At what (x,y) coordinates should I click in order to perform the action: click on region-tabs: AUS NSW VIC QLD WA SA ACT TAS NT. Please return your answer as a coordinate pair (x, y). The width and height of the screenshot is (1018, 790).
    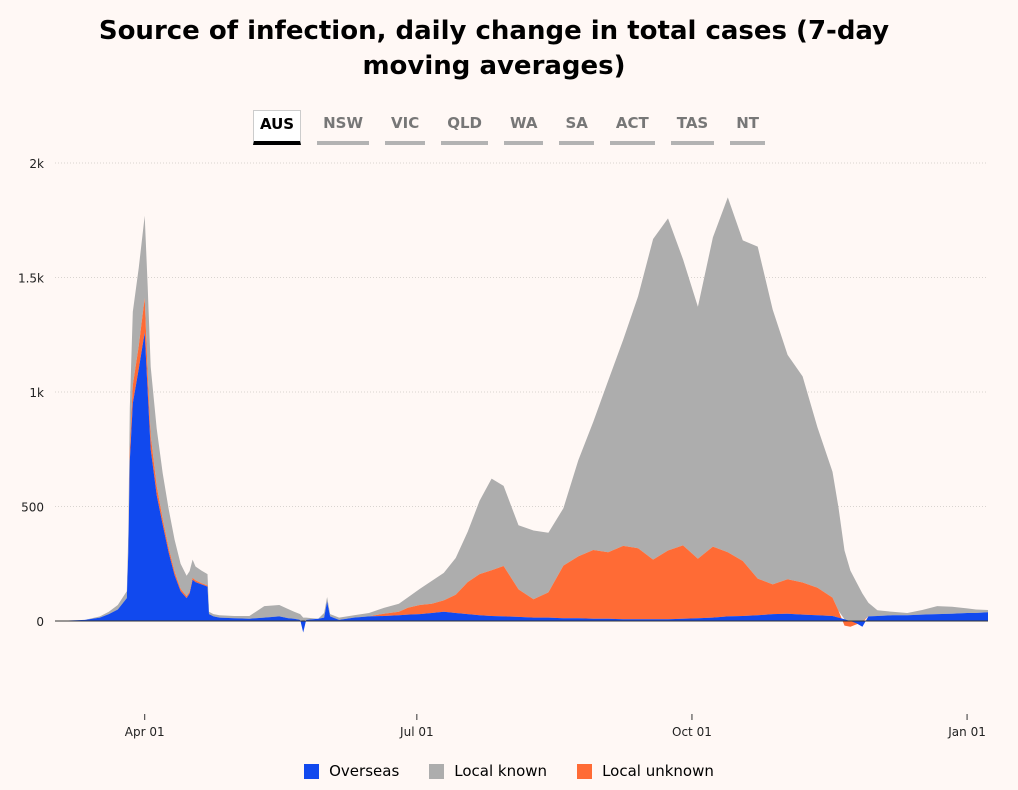
    Looking at the image, I should click on (509, 127).